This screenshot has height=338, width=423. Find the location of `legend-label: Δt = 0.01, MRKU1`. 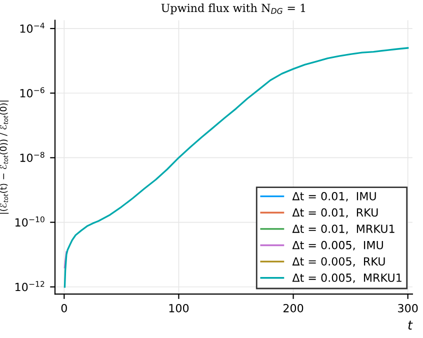

legend-label: Δt = 0.01, MRKU1 is located at coordinates (343, 229).